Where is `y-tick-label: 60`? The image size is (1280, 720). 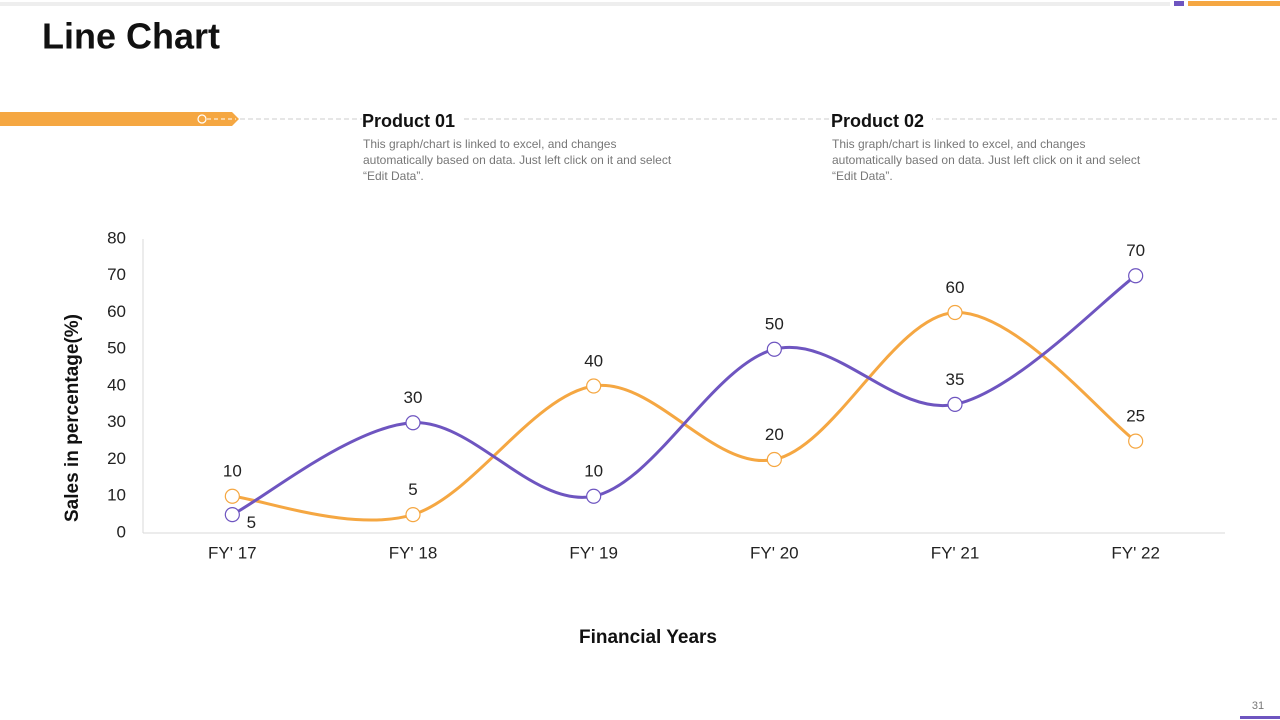
y-tick-label: 60 is located at coordinates (116, 311).